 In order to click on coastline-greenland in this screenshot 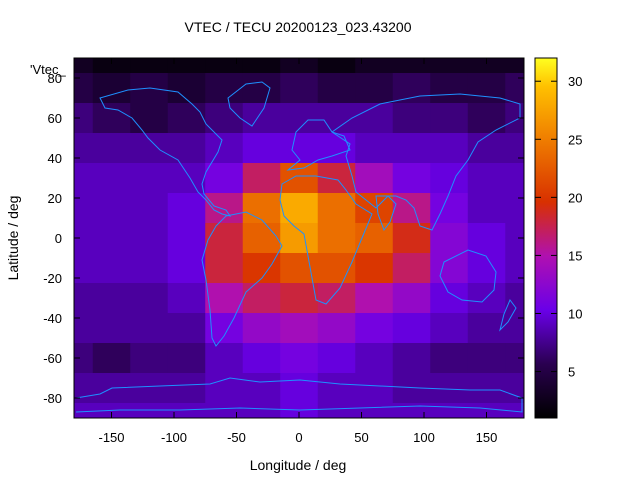, I will do `click(249, 104)`.